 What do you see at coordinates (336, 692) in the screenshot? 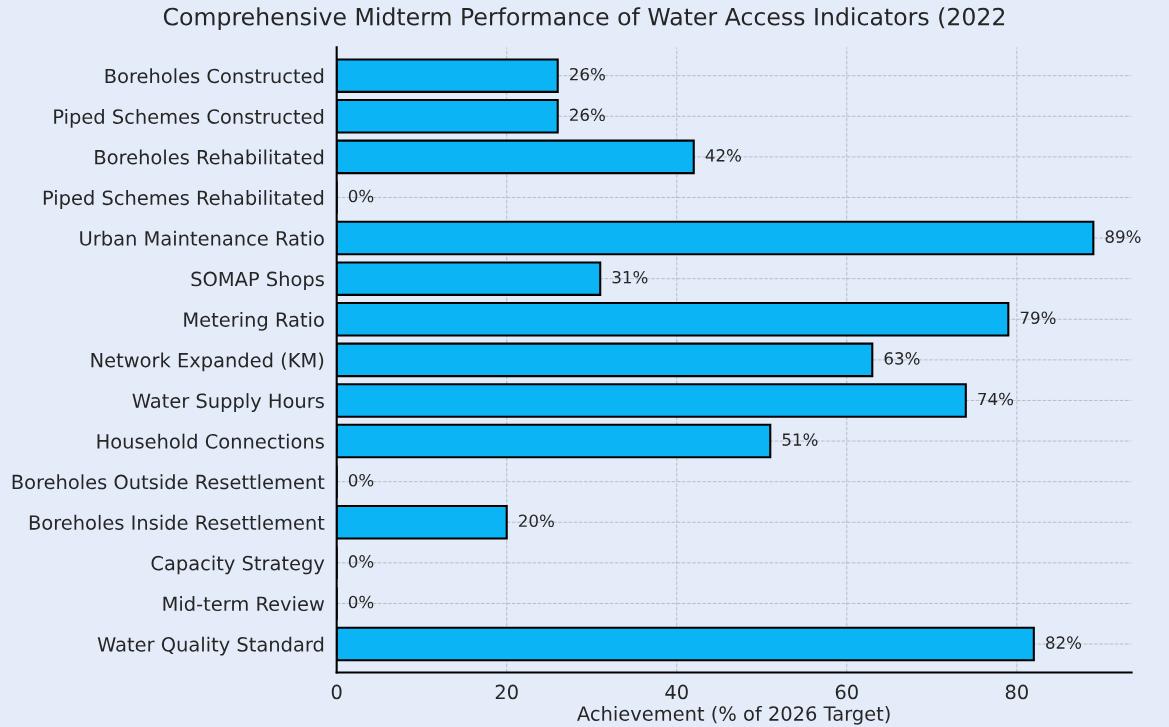
I see `x-tick-label: 0` at bounding box center [336, 692].